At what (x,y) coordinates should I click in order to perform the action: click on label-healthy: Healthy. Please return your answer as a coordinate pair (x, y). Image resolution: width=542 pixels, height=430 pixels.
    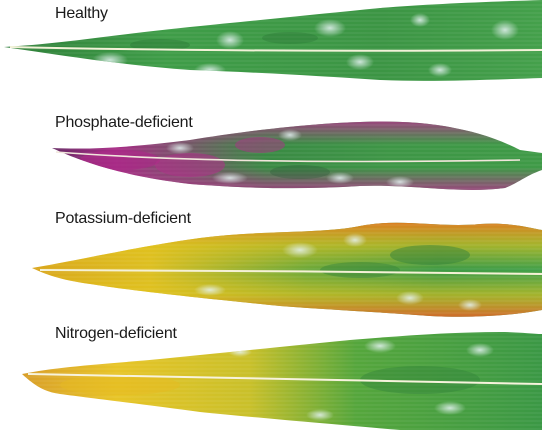
    Looking at the image, I should click on (81, 13).